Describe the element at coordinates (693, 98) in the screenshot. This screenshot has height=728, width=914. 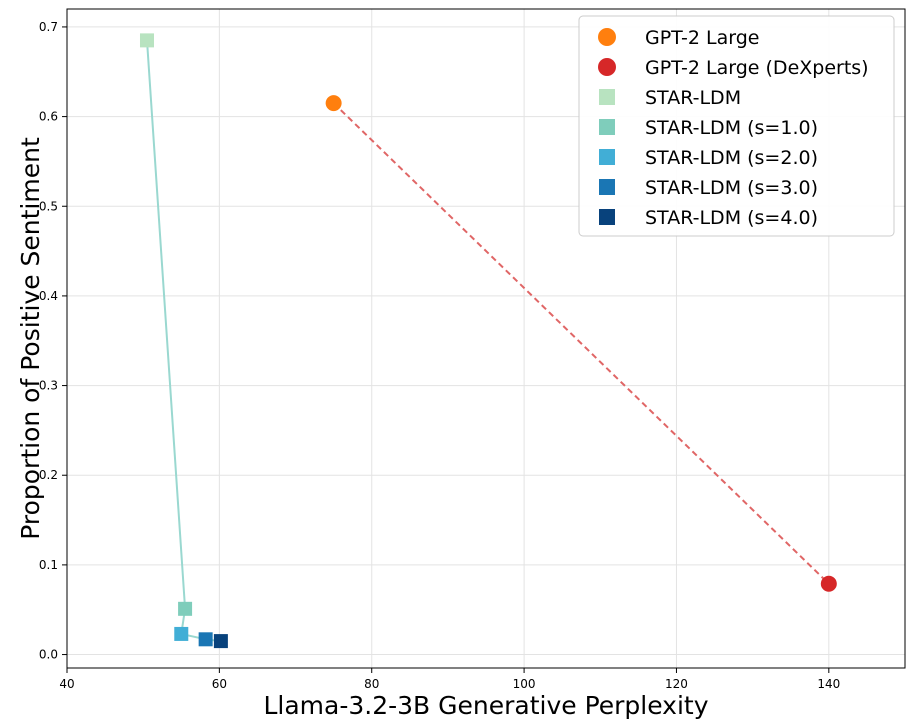
I see `legend-label: STAR-LDM` at that location.